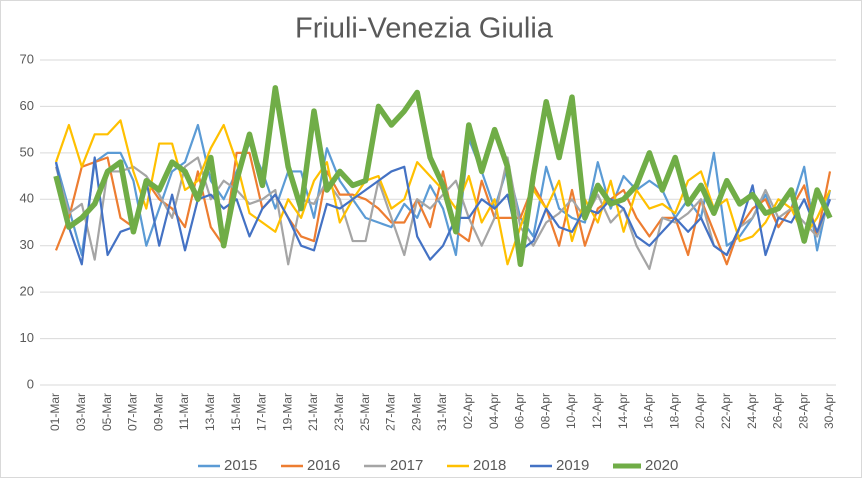 The image size is (862, 483). Describe the element at coordinates (30, 383) in the screenshot. I see `y-tick-label: 0` at that location.